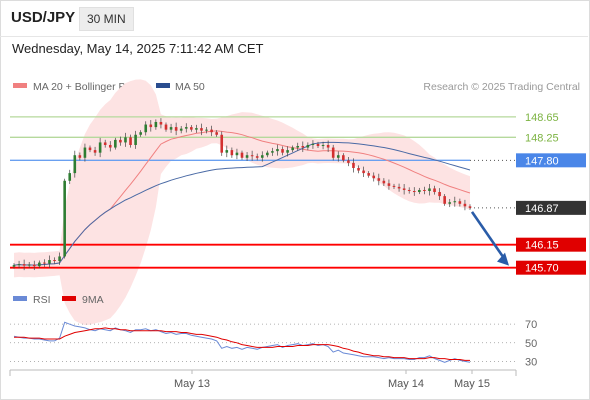 This screenshot has height=400, width=590. I want to click on resistance-label: 148.25, so click(542, 138).